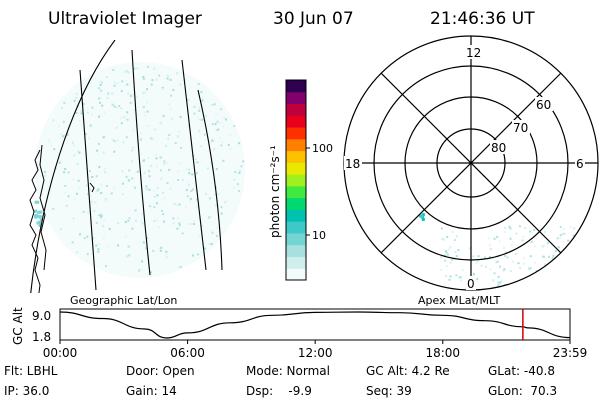 This screenshot has height=400, width=600. I want to click on altitude-timeline, so click(315, 324).